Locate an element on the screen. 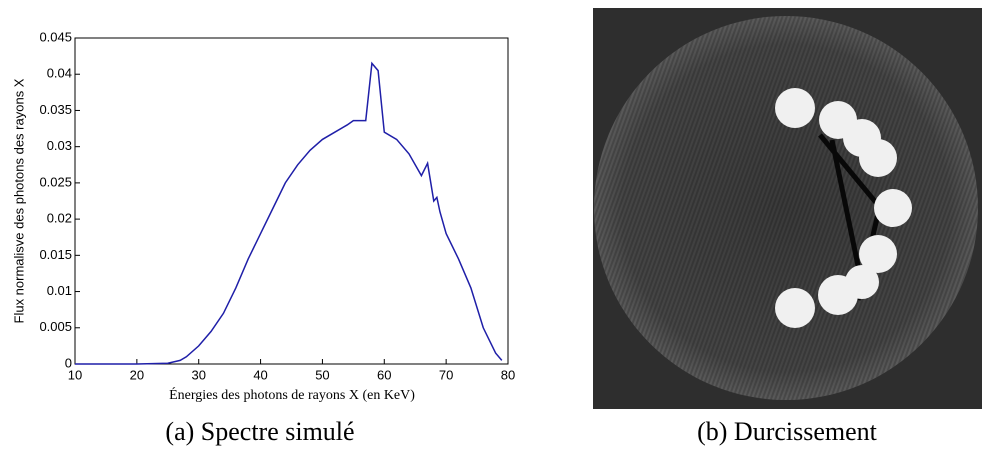  y-tick-label: 0.015 is located at coordinates (55, 254).